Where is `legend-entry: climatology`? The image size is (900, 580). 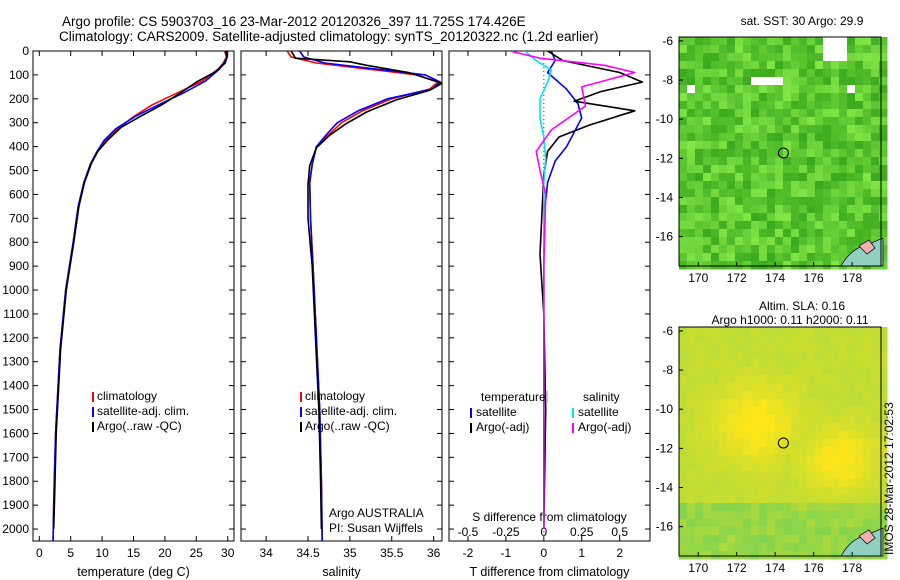
legend-entry: climatology is located at coordinates (127, 396).